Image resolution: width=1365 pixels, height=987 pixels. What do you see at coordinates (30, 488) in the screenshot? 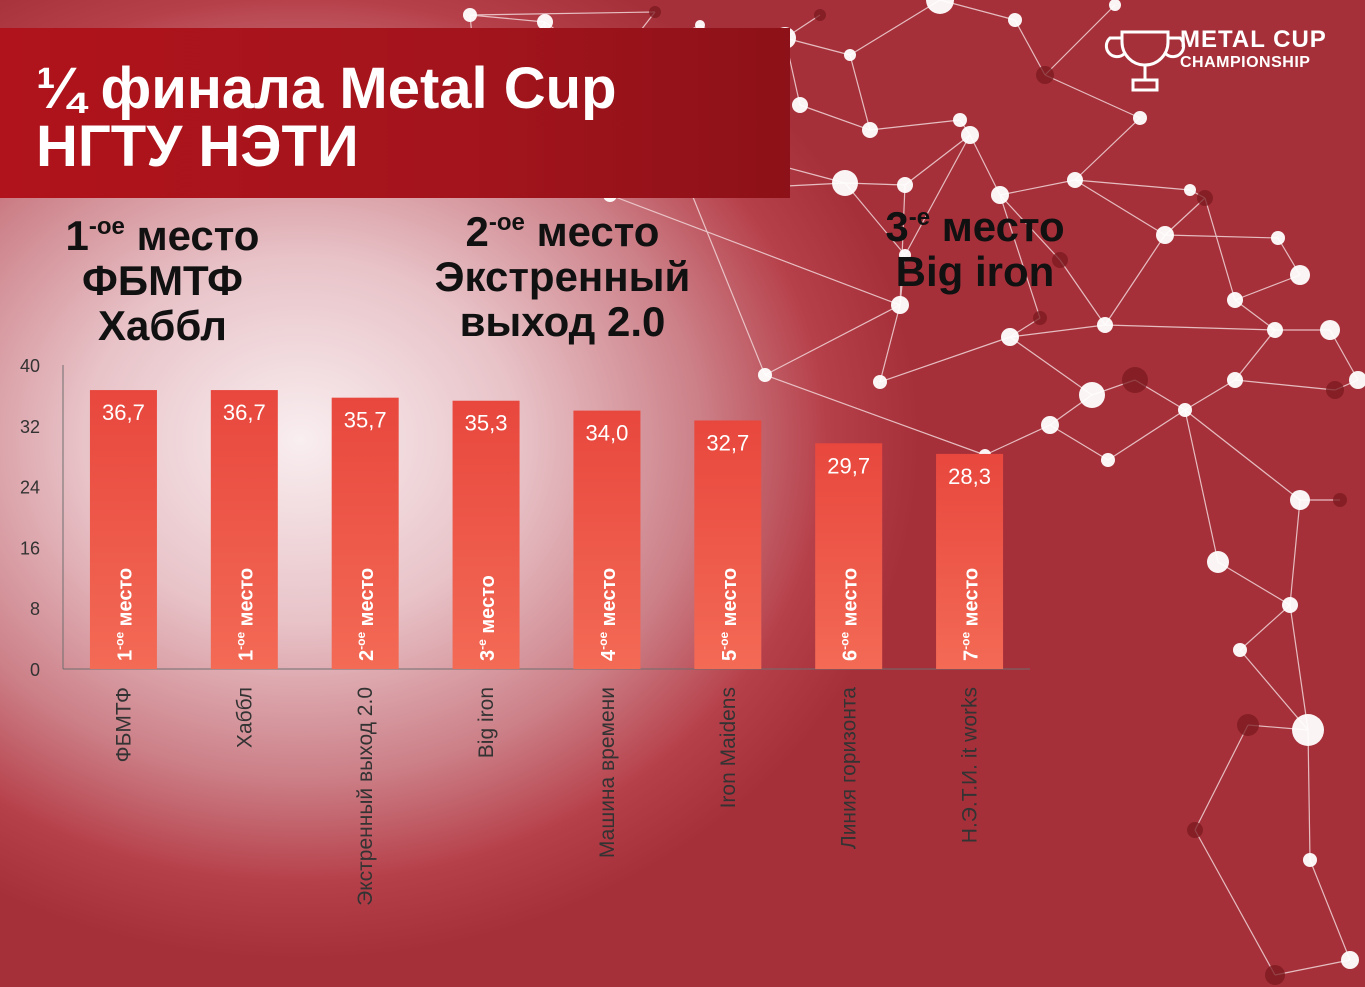
I see `y-tick-label: 24` at bounding box center [30, 488].